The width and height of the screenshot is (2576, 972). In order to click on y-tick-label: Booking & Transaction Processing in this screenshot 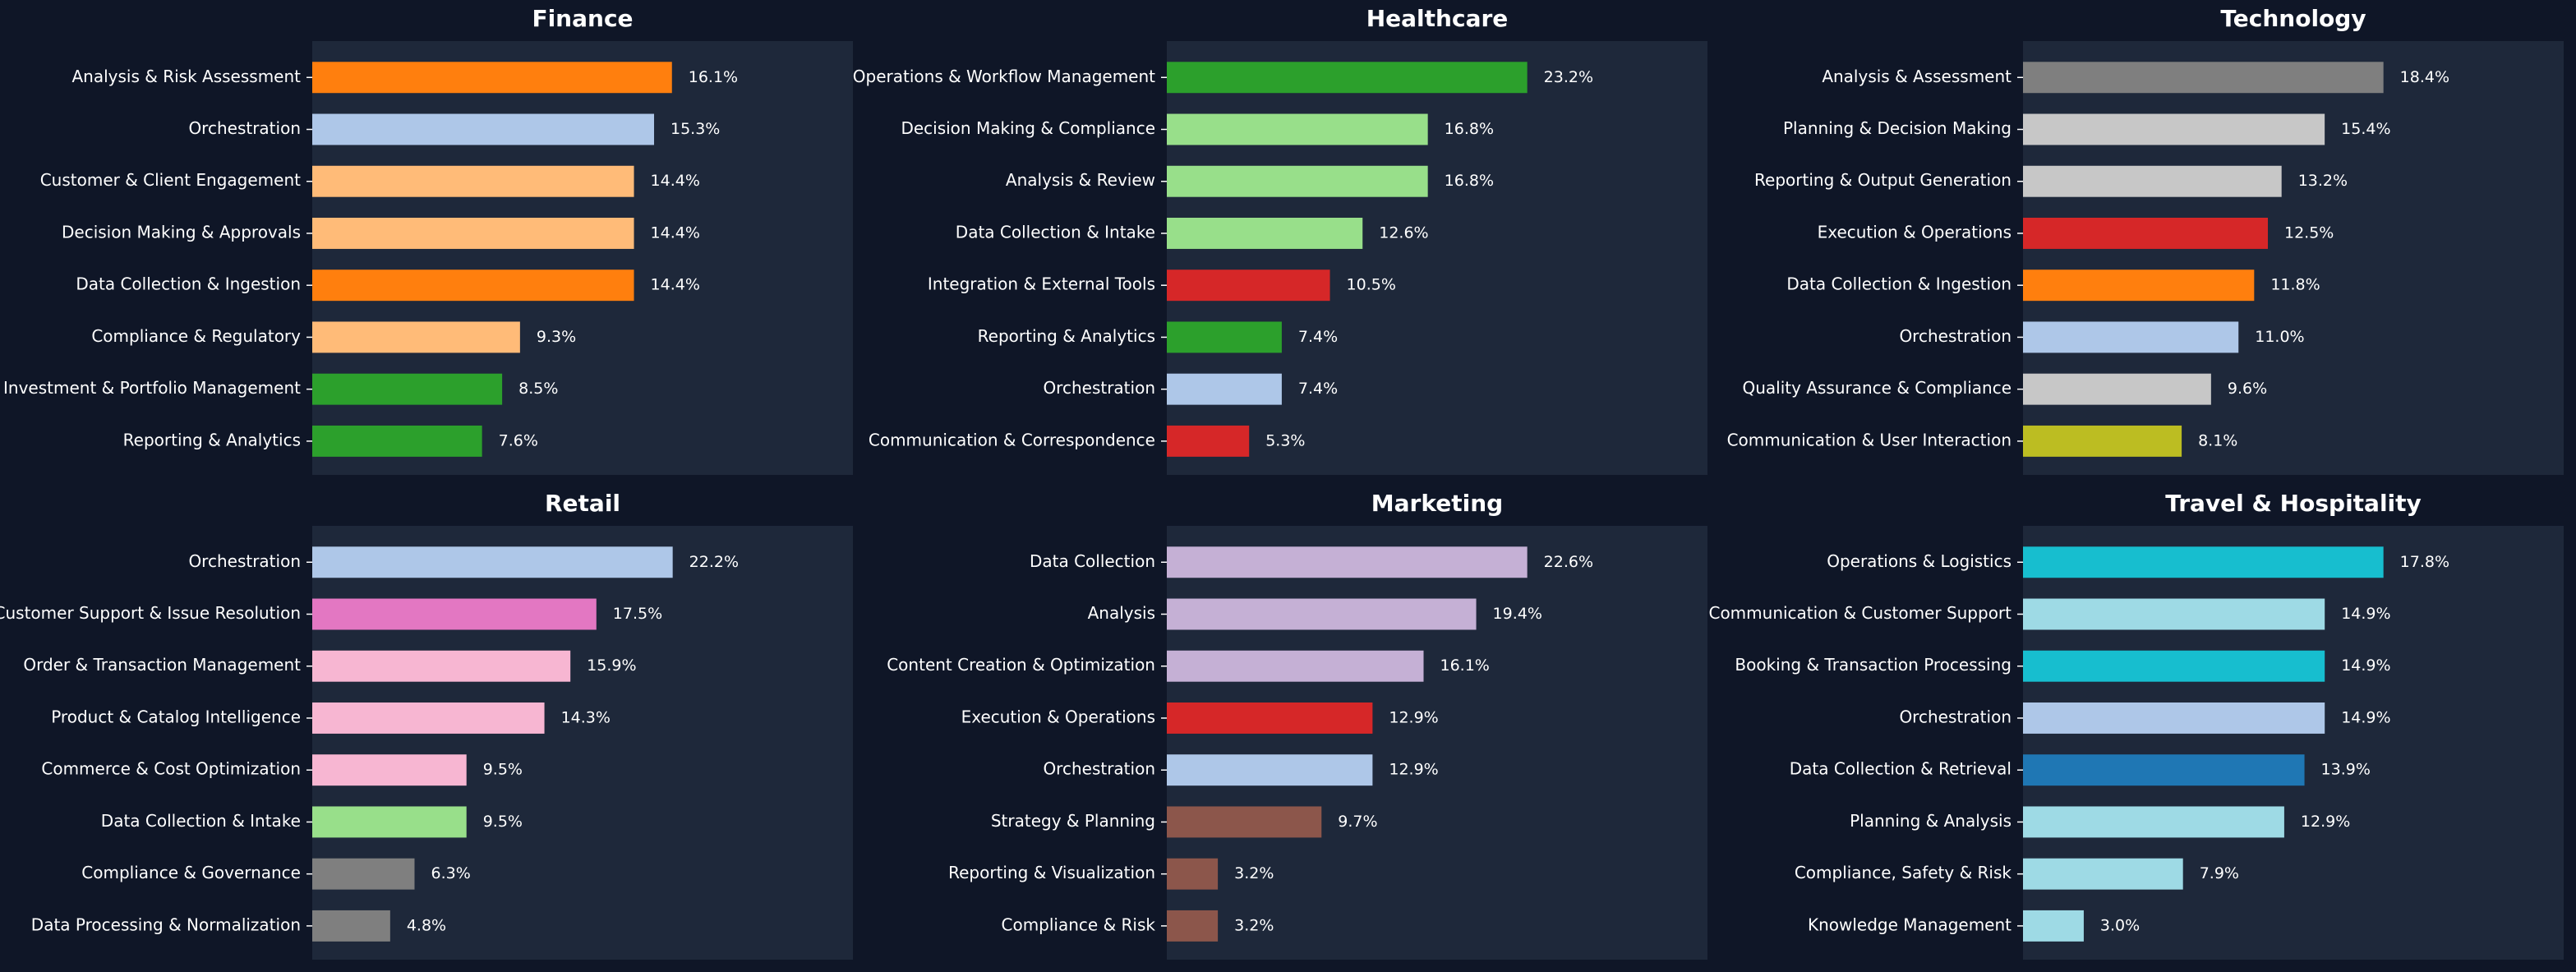, I will do `click(1873, 665)`.